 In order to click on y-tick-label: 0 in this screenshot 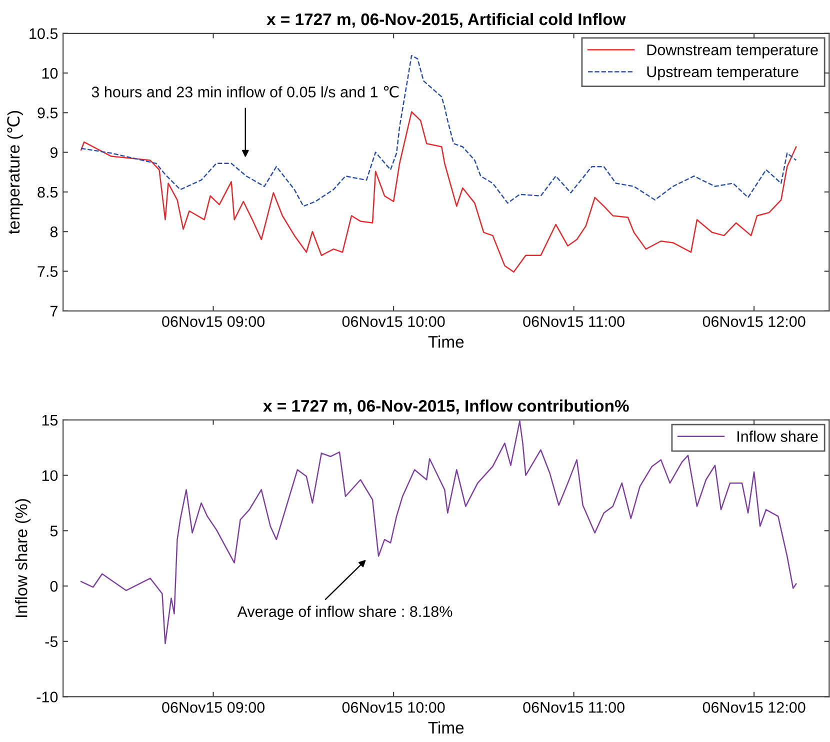, I will do `click(54, 586)`.